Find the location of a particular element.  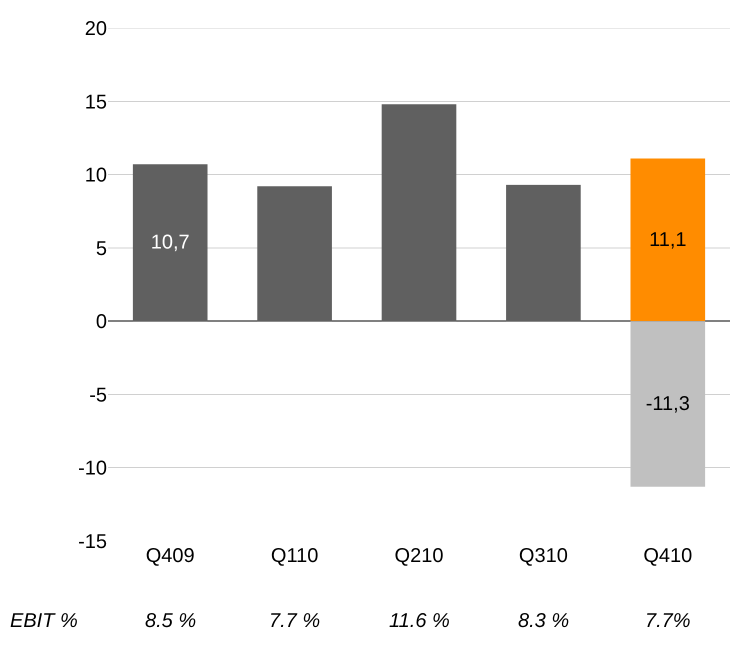

y-tick-label: -10 is located at coordinates (92, 469).